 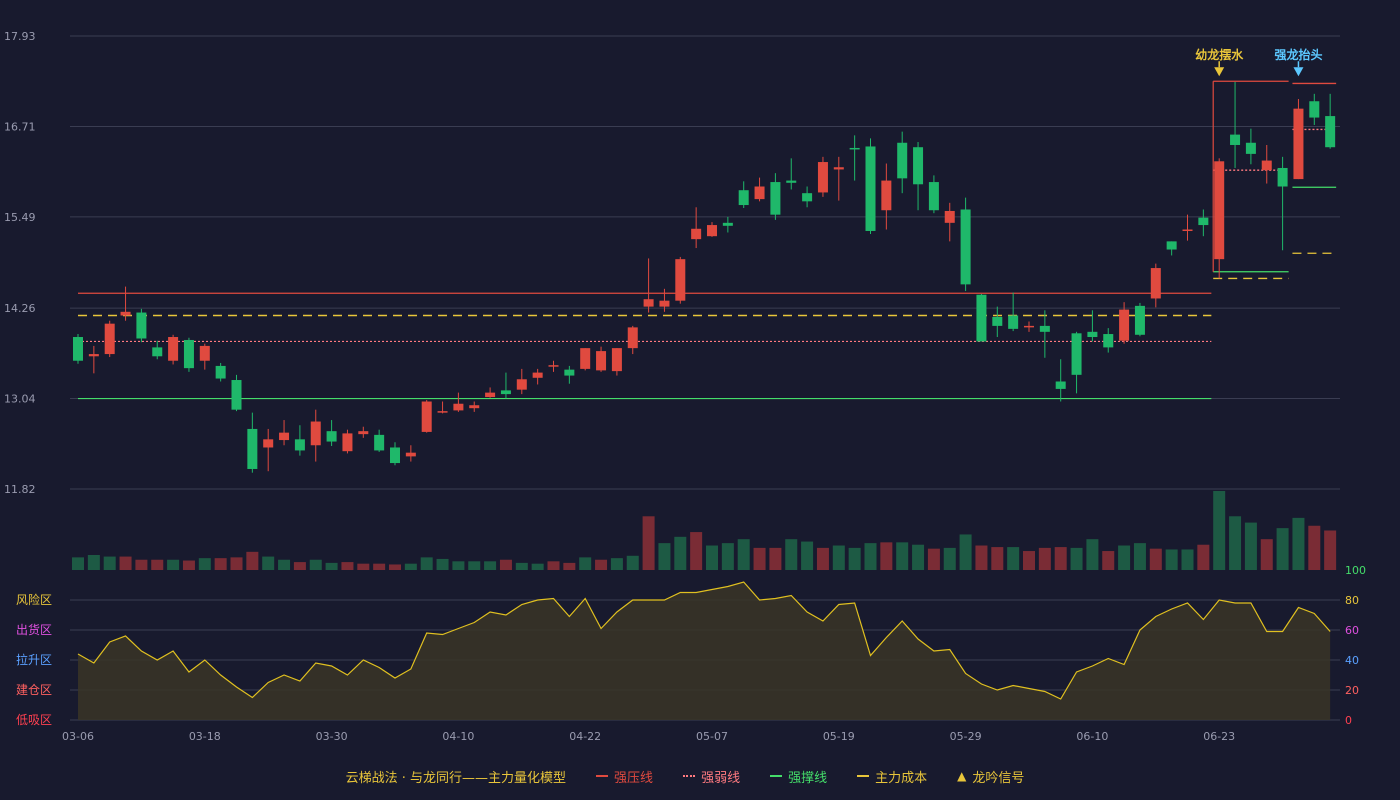 I want to click on price-tick-label: 15.49, so click(x=20, y=217).